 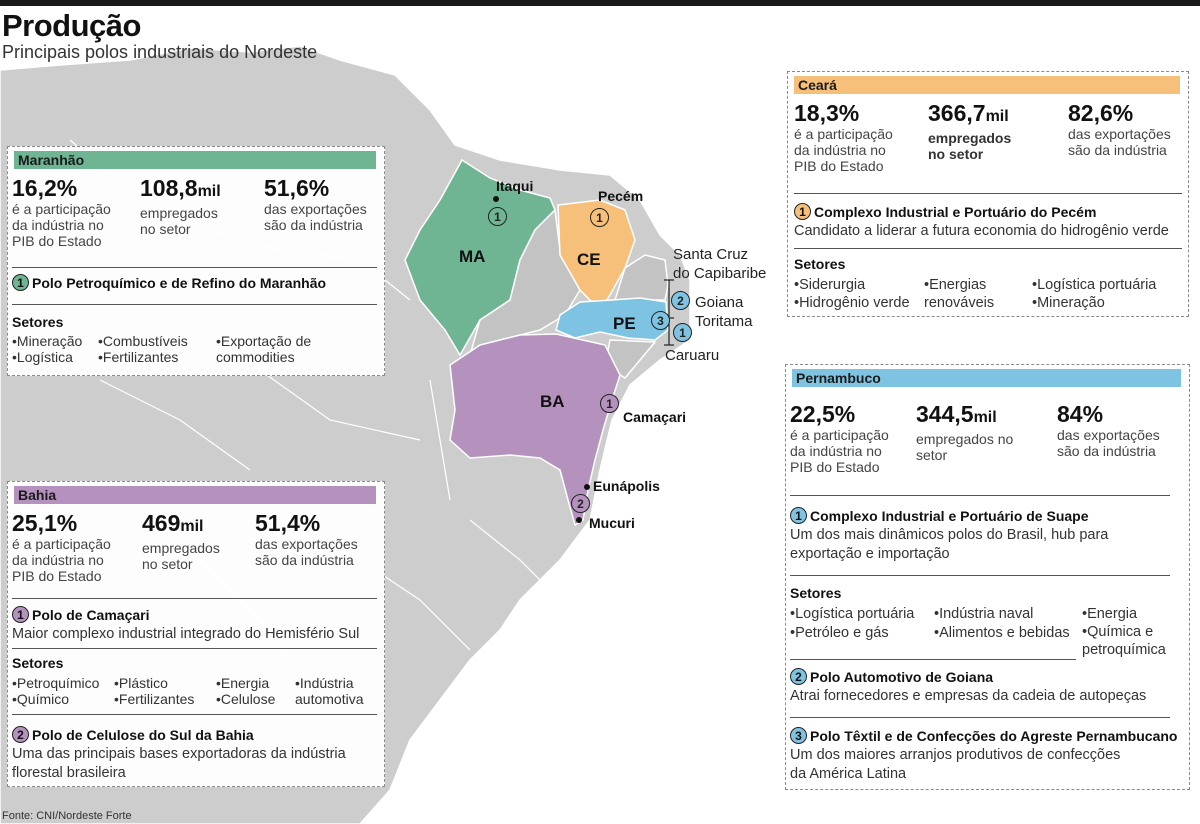 What do you see at coordinates (45, 188) in the screenshot?
I see `stat-ma-pib-value: 16,2%` at bounding box center [45, 188].